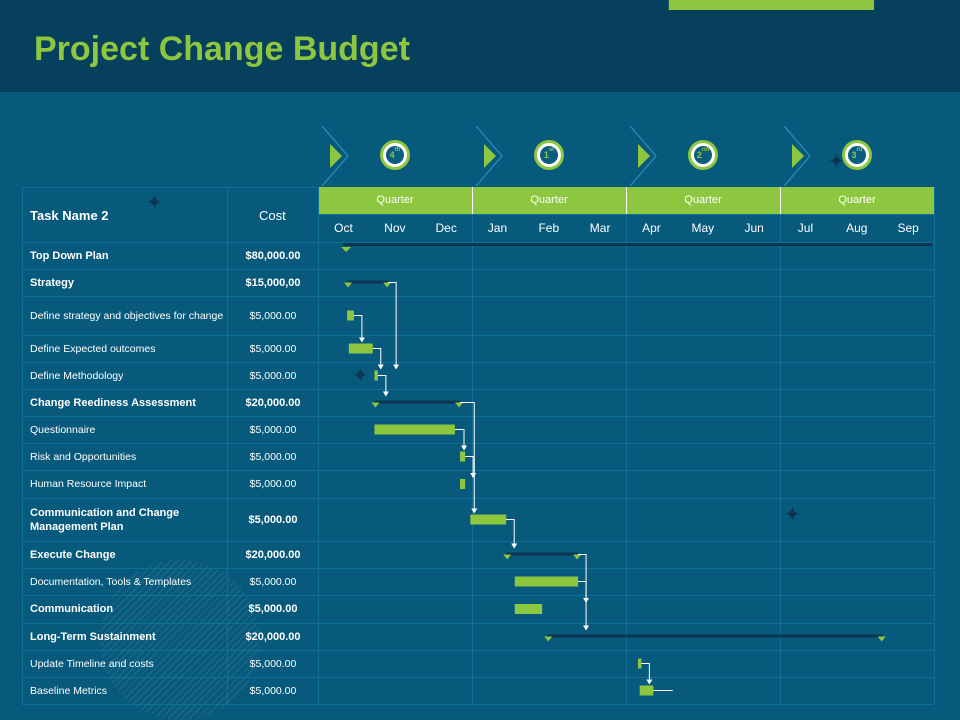 Image resolution: width=960 pixels, height=720 pixels. What do you see at coordinates (69, 255) in the screenshot?
I see `task-name-cell: Top Down Plan` at bounding box center [69, 255].